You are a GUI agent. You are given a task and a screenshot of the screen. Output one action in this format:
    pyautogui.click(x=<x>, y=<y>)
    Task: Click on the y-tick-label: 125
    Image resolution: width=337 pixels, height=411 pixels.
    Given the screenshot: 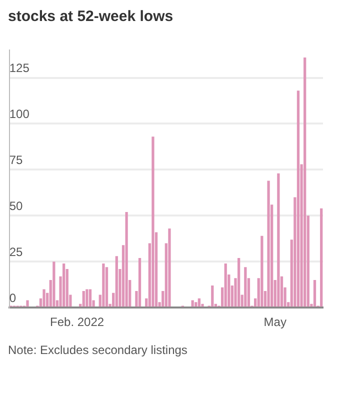 What is the action you would take?
    pyautogui.click(x=19, y=68)
    